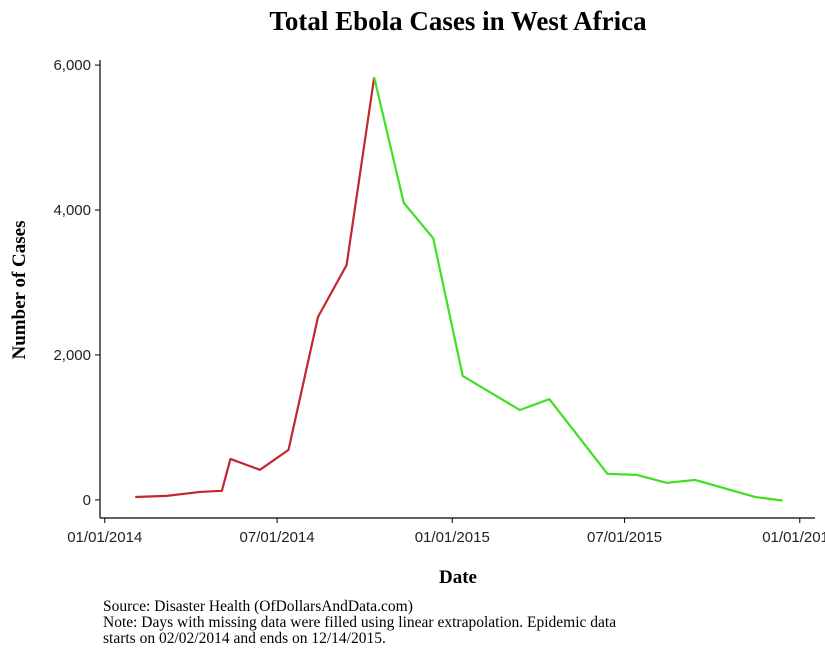 The image size is (825, 660). What do you see at coordinates (19, 290) in the screenshot?
I see `y-axis-label: Number of Cases` at bounding box center [19, 290].